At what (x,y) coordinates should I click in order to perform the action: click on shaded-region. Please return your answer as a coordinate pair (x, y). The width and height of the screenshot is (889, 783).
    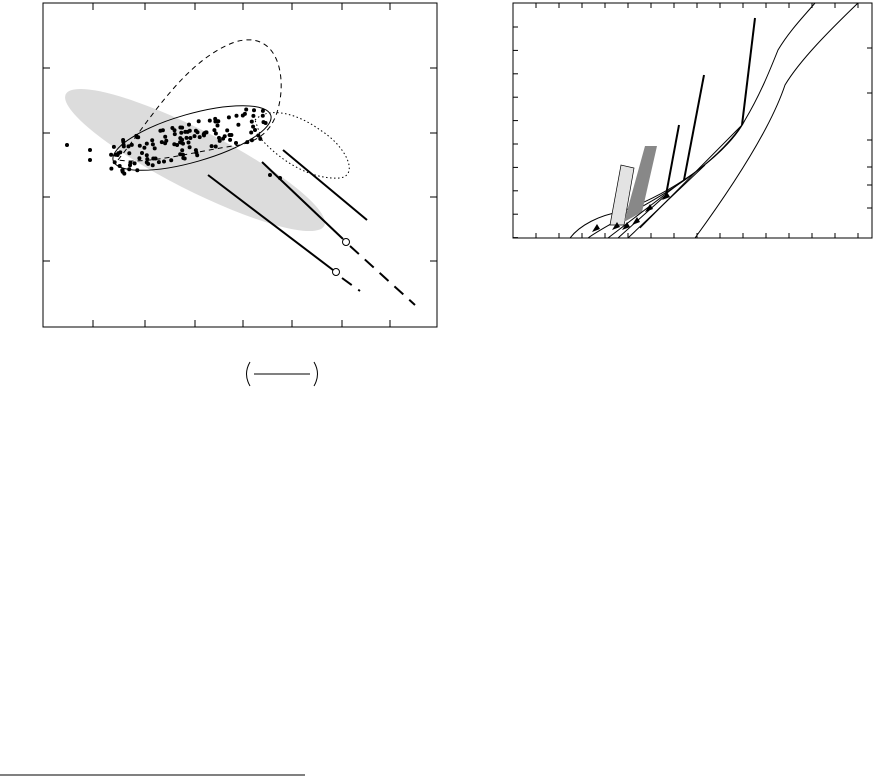
    Looking at the image, I should click on (195, 160).